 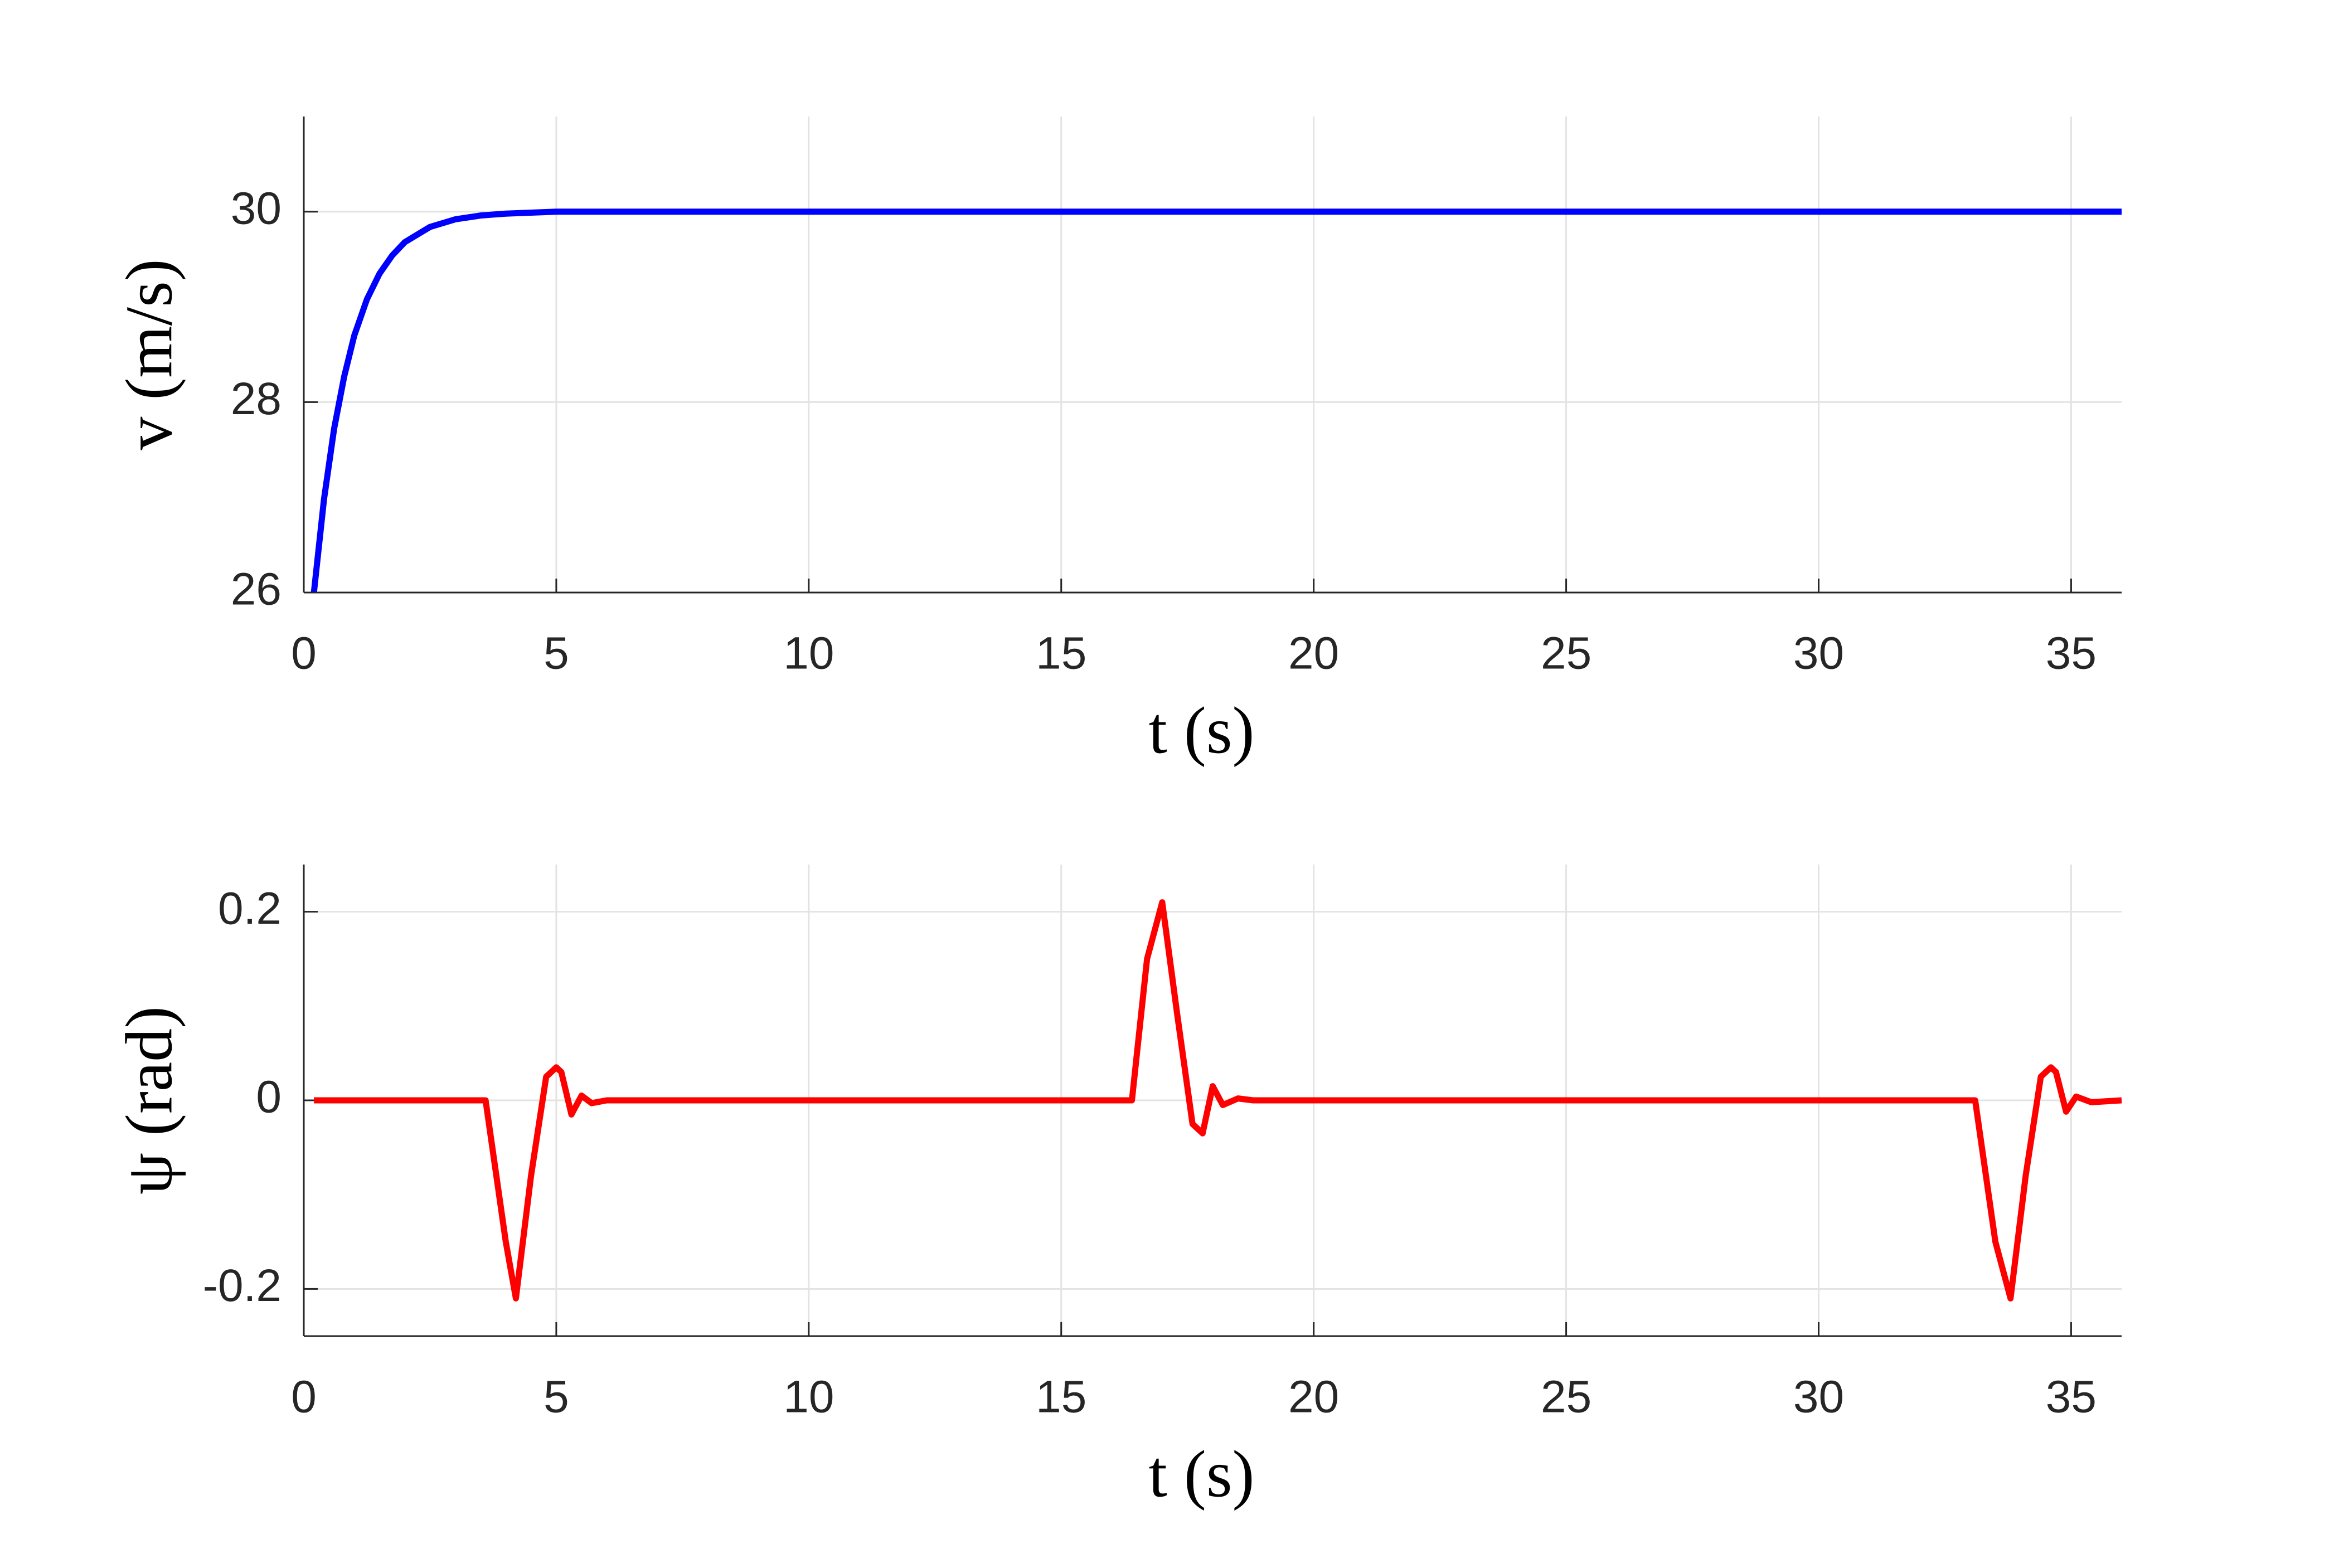 I want to click on y-tick-label: 0.2, so click(x=250, y=908).